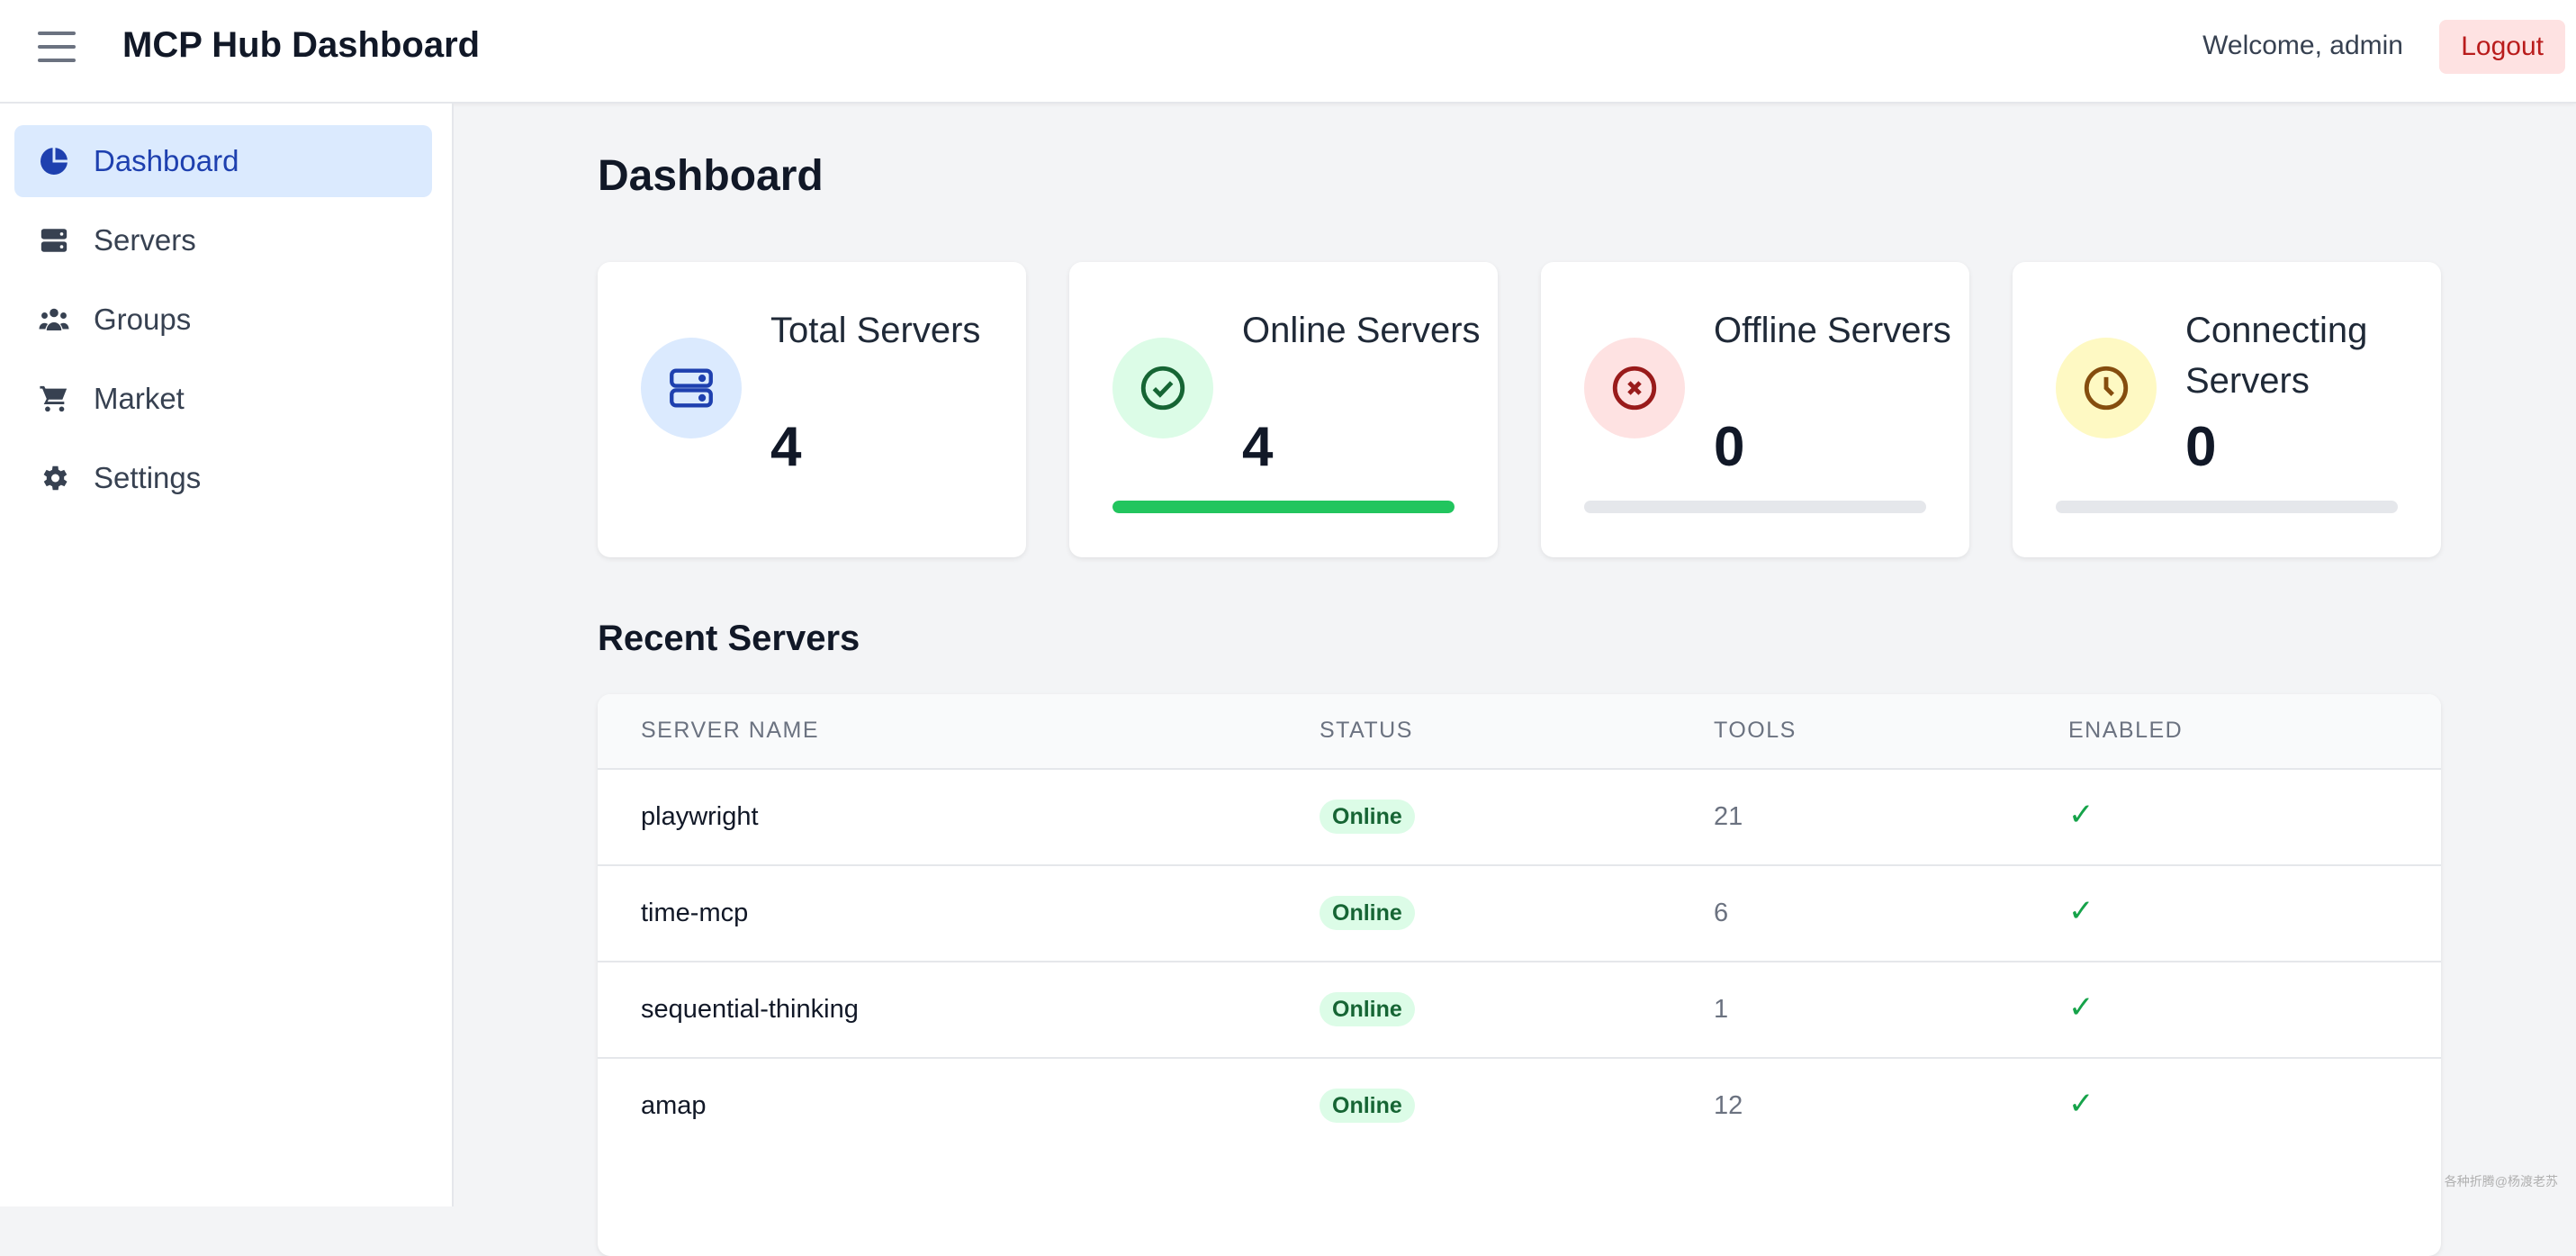 The height and width of the screenshot is (1256, 2576). I want to click on stat-card-online: Online Servers 4, so click(1283, 409).